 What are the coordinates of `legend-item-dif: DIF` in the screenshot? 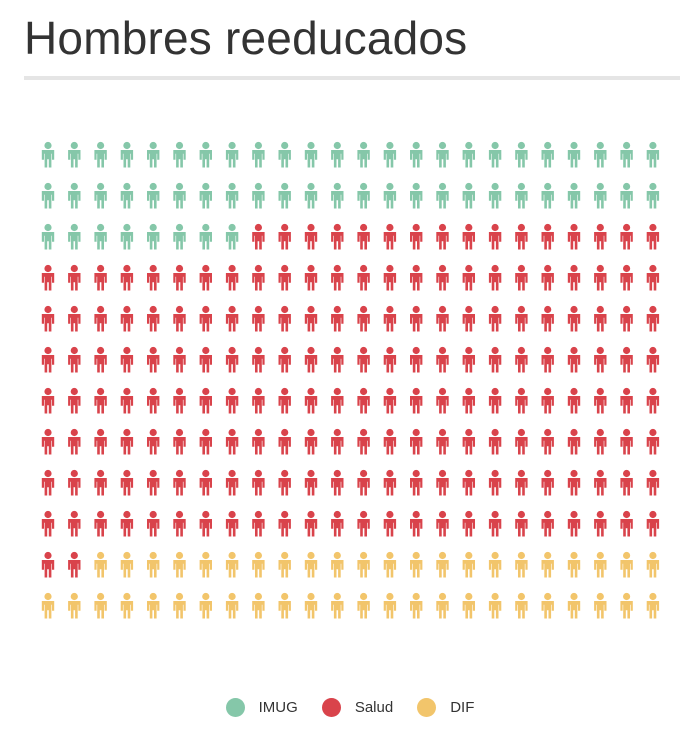 It's located at (445, 707).